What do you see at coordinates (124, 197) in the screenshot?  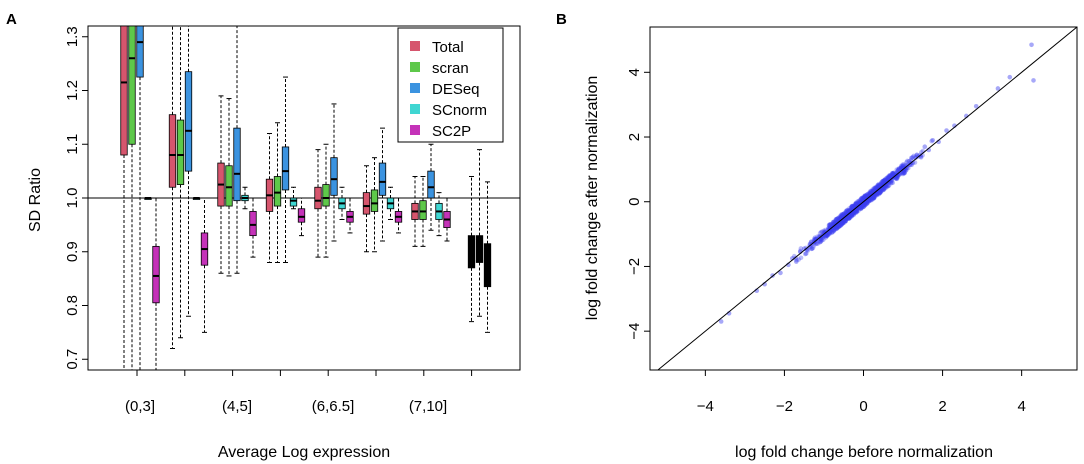 I see `box-total` at bounding box center [124, 197].